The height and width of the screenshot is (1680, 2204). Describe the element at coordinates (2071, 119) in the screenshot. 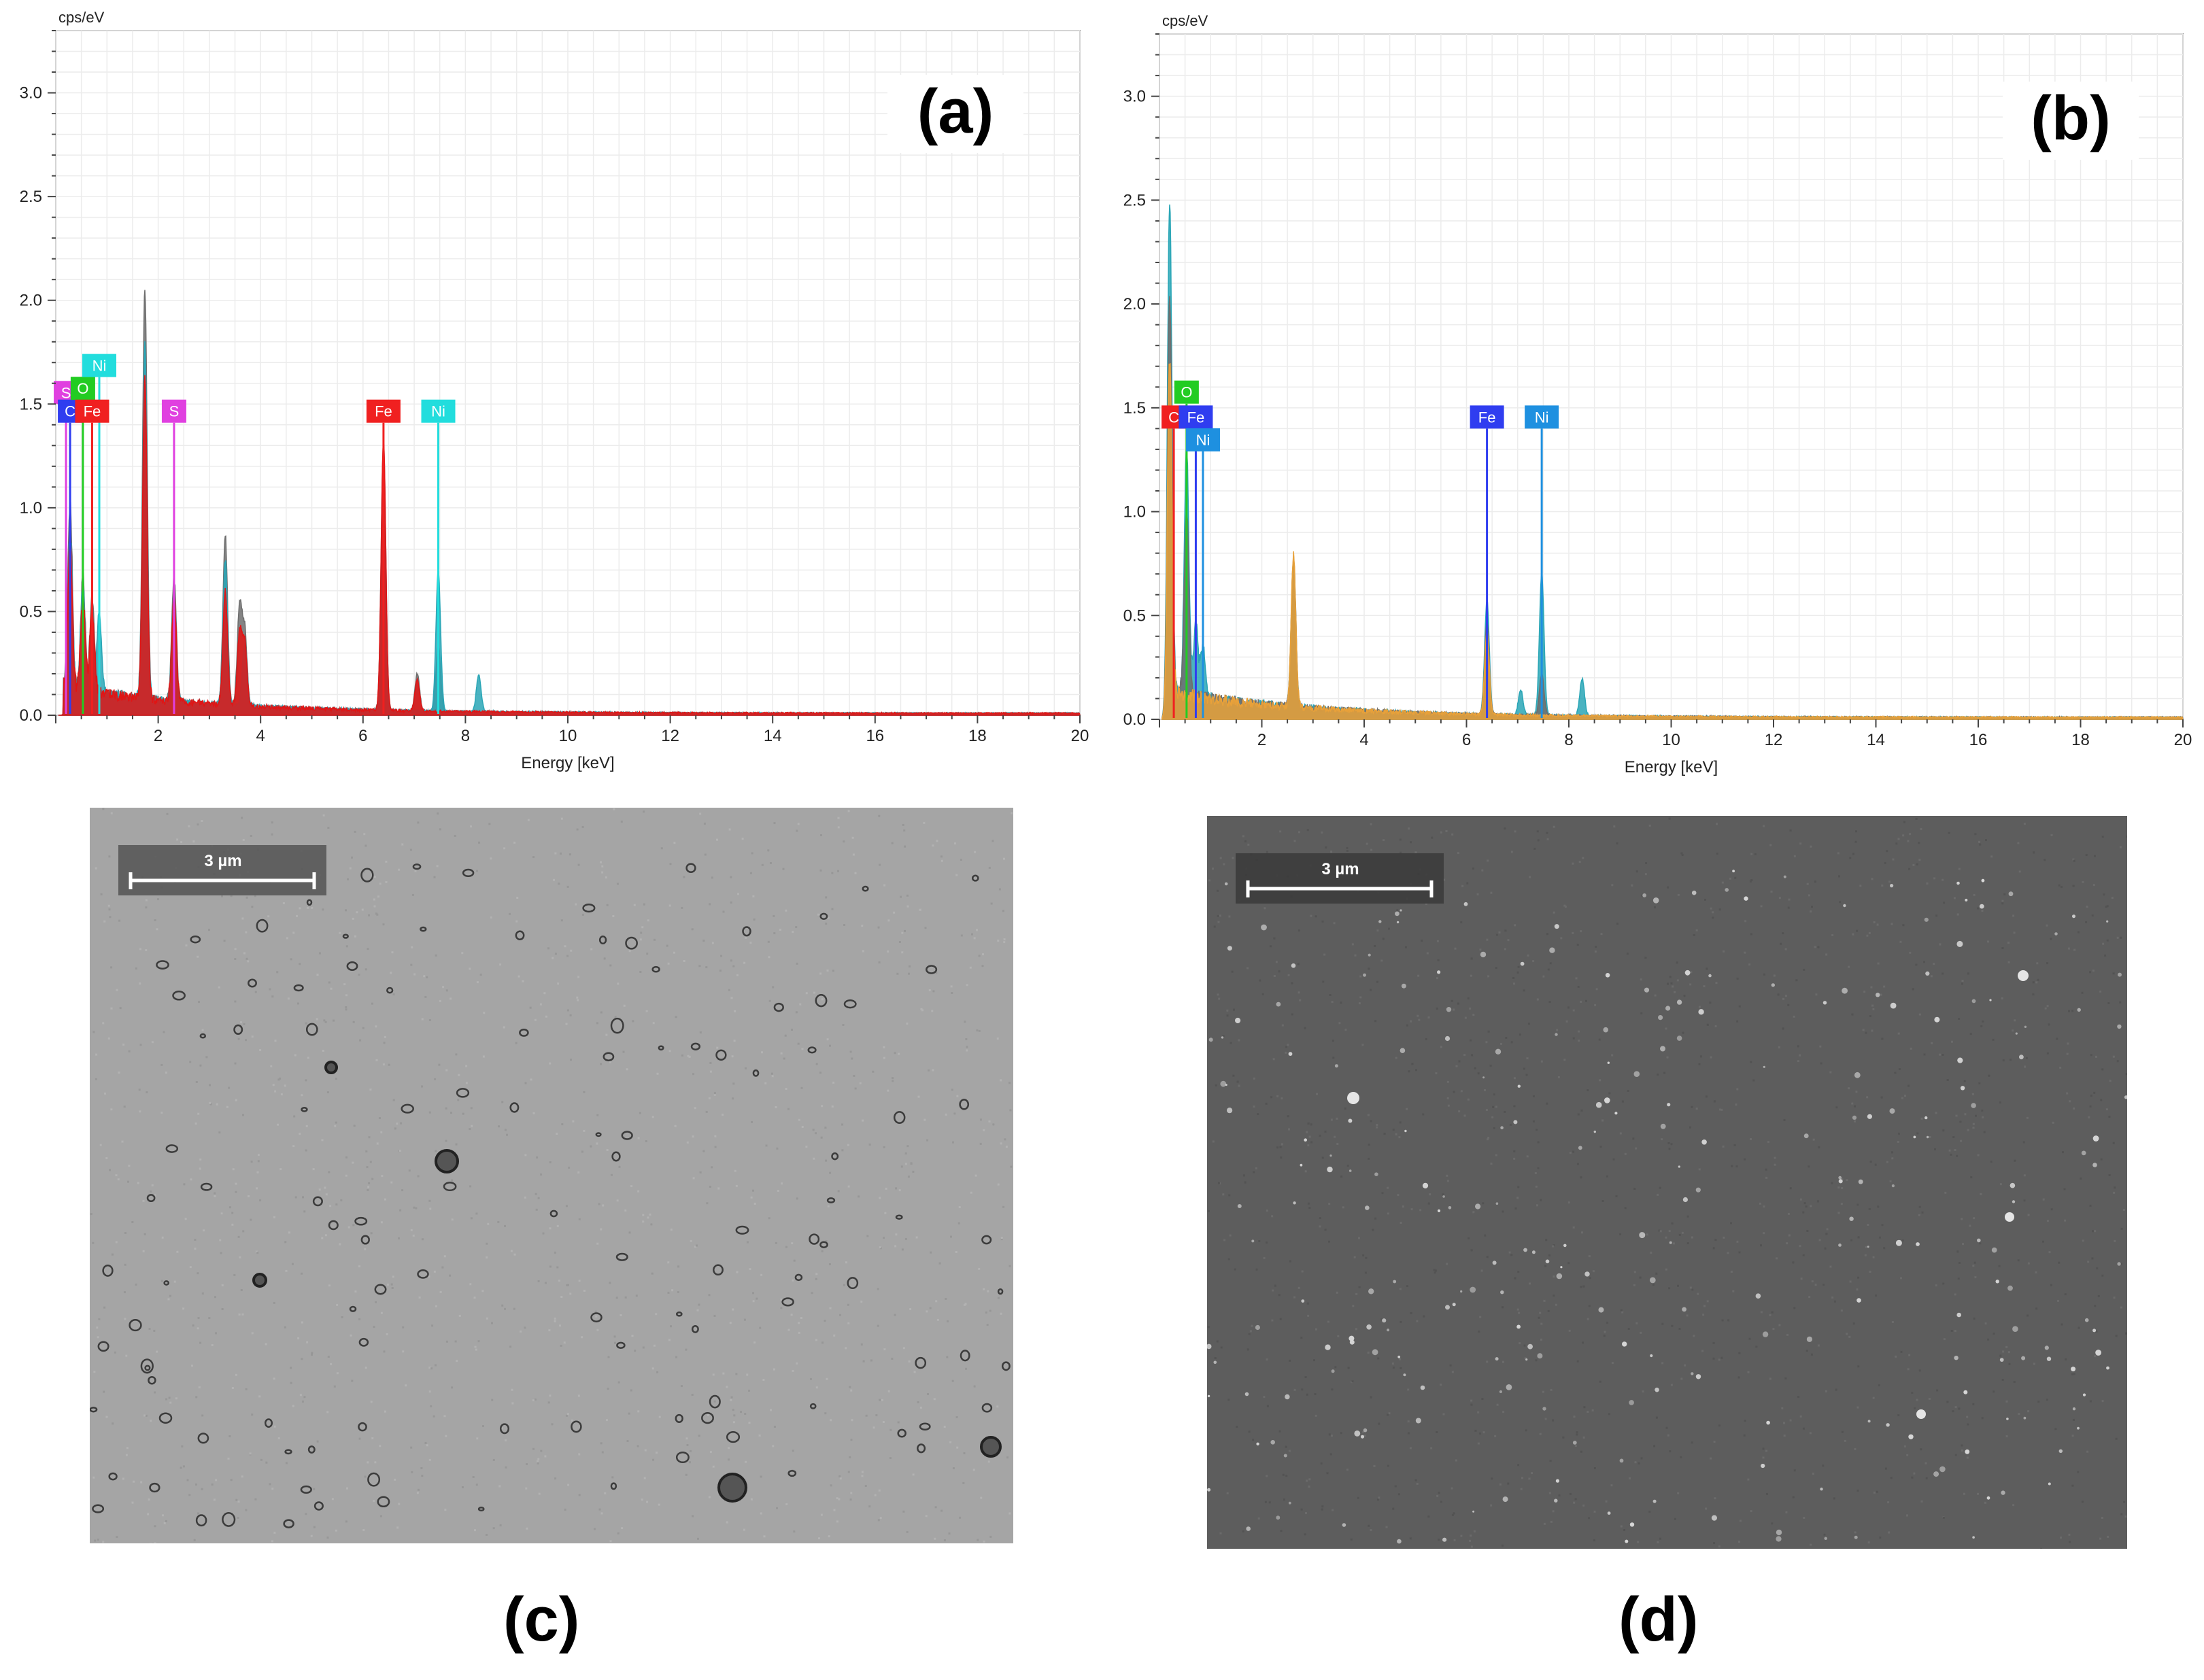

I see `panel-label: (b)` at that location.